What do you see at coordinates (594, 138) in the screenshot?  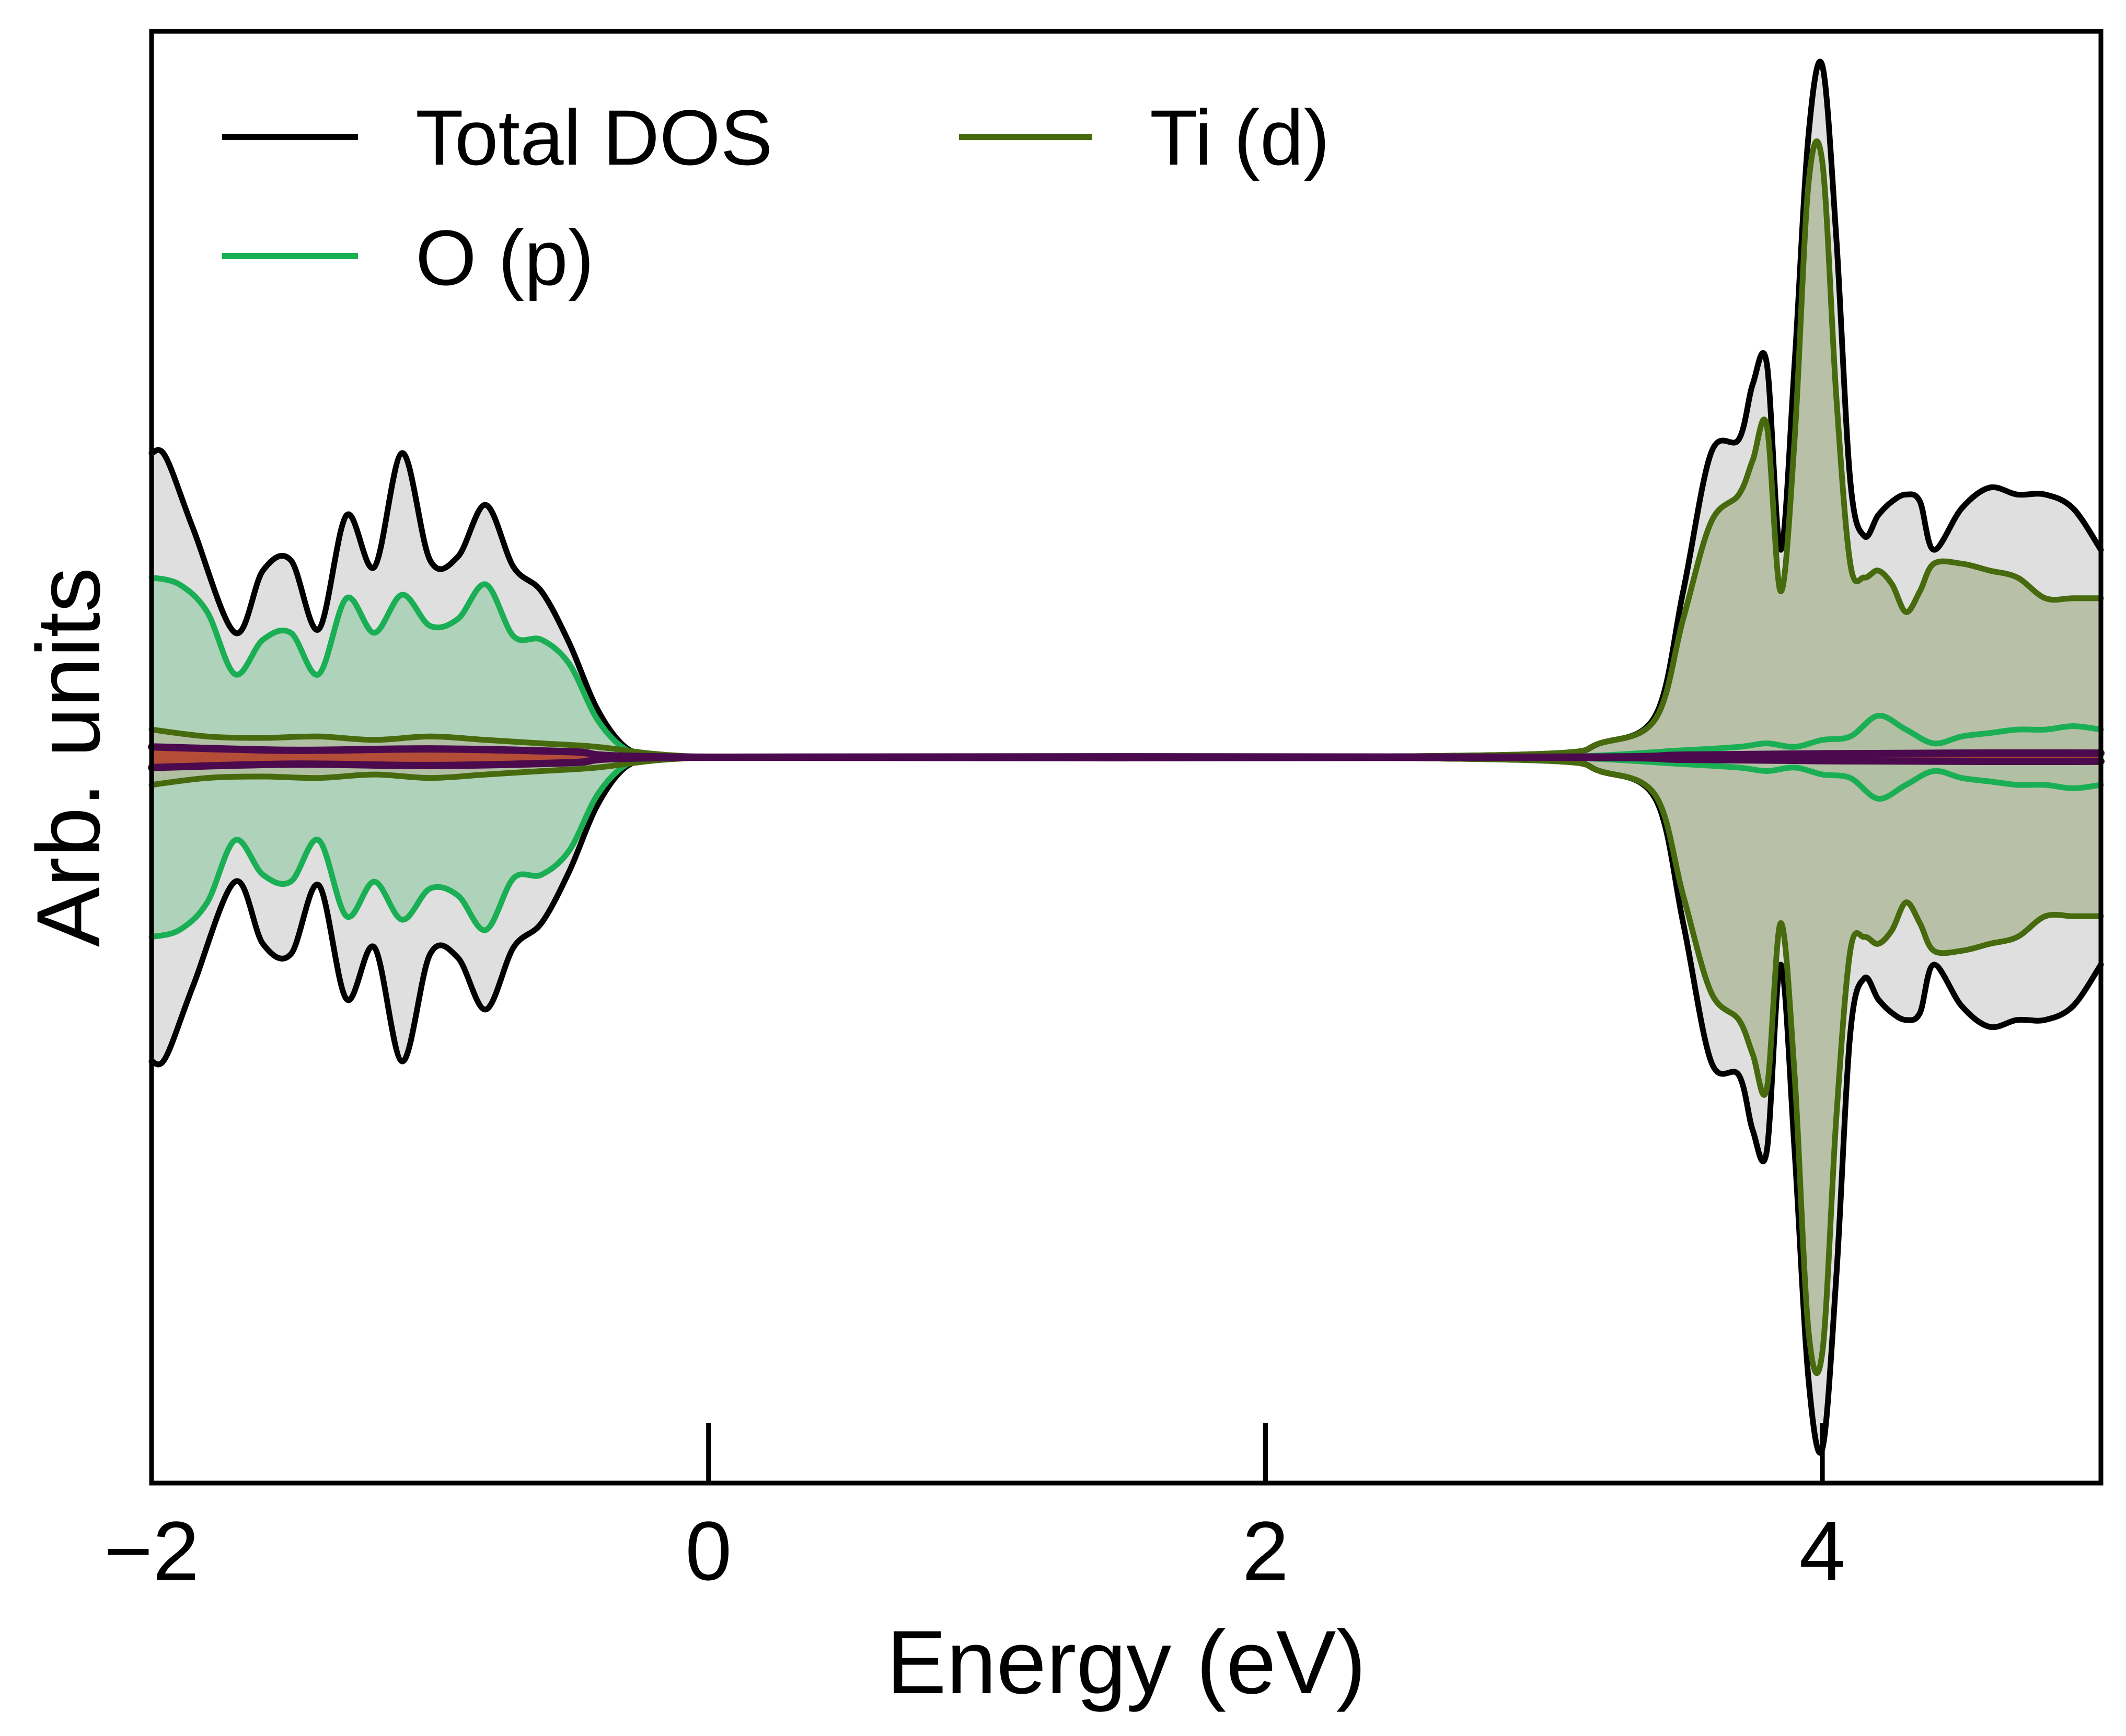 I see `legend-label-total-dos: Total DOS` at bounding box center [594, 138].